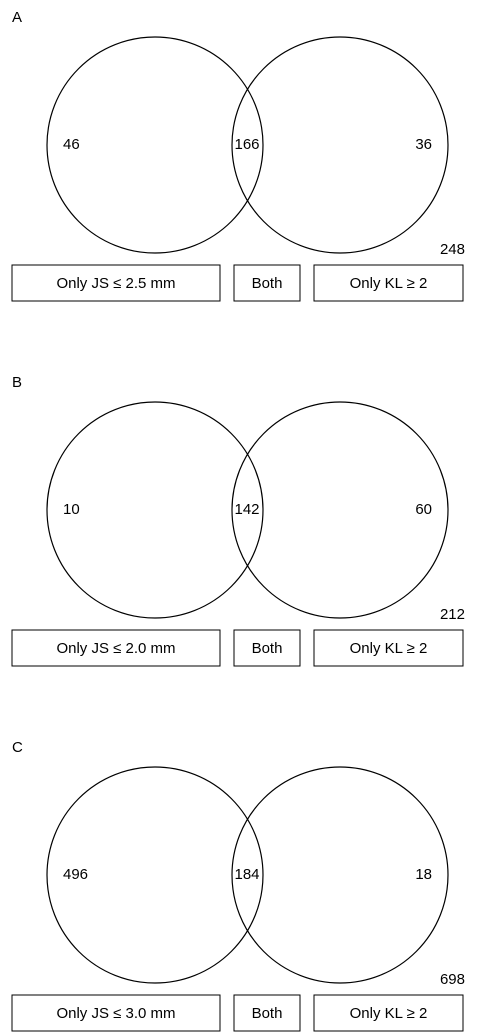 Image resolution: width=491 pixels, height=1034 pixels. I want to click on legend-label: Only JS ≤ 3.0 mm, so click(115, 1013).